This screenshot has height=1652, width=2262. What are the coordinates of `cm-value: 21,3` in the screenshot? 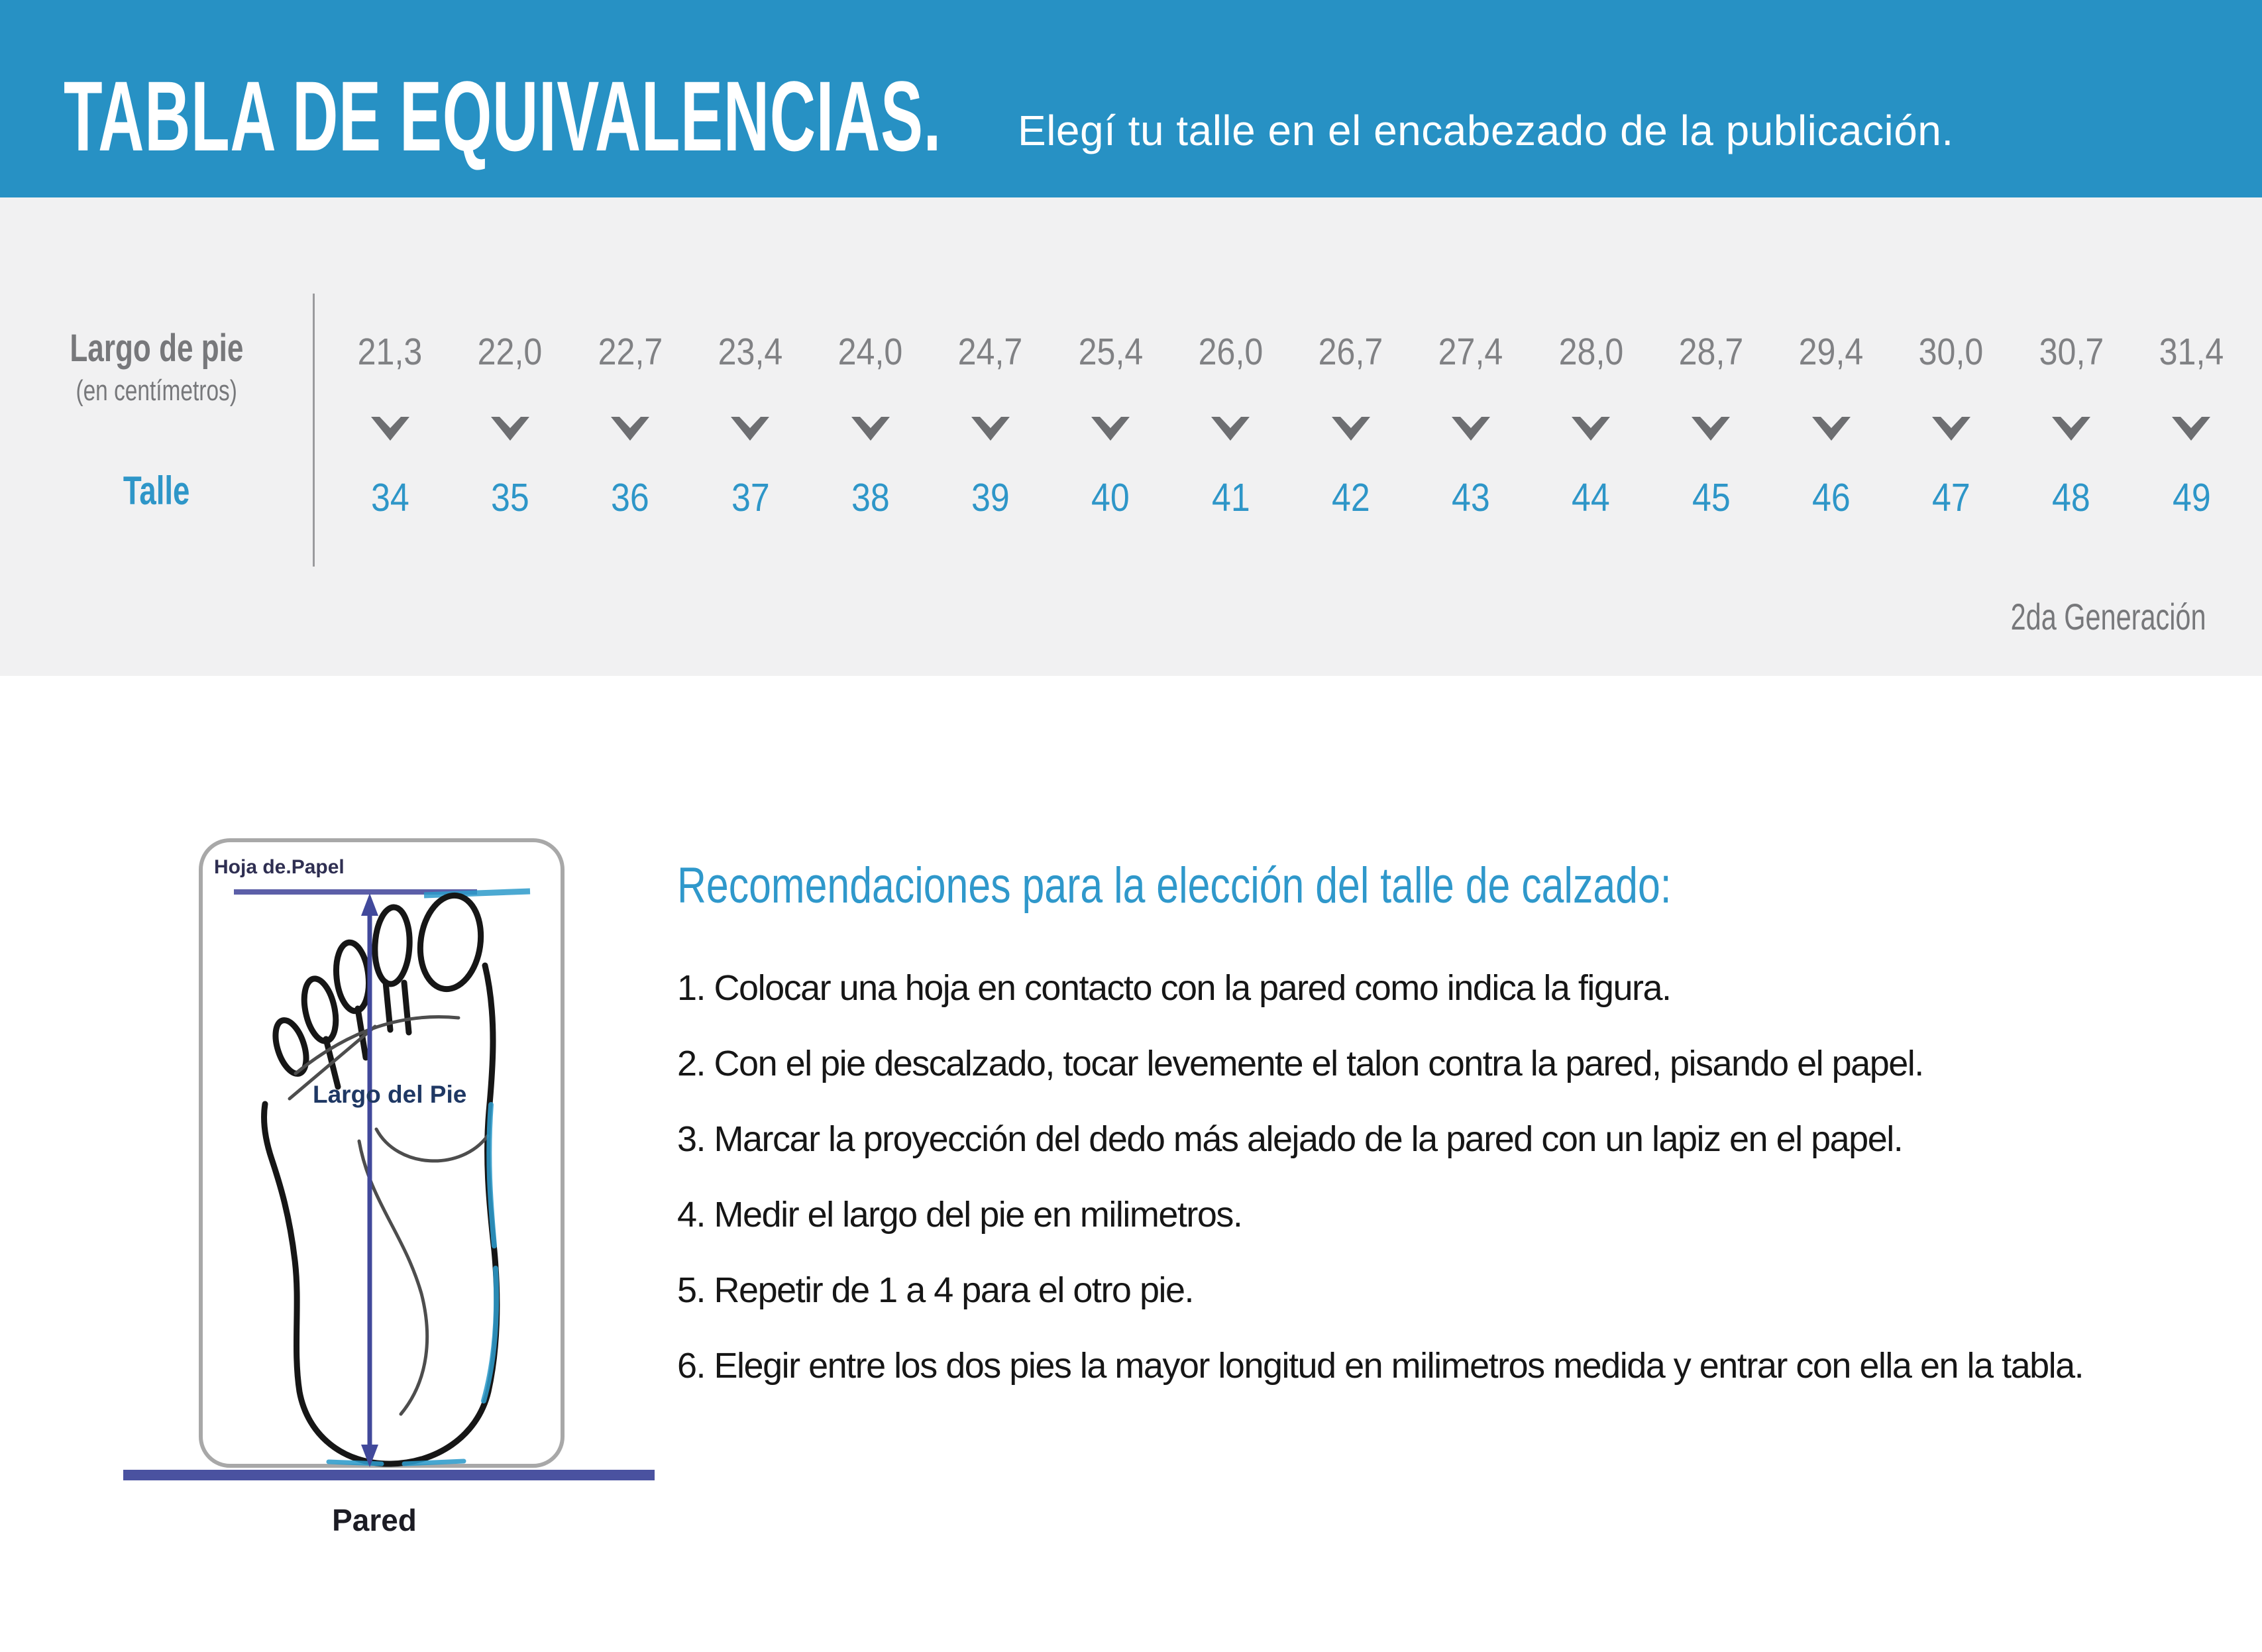 It's located at (390, 351).